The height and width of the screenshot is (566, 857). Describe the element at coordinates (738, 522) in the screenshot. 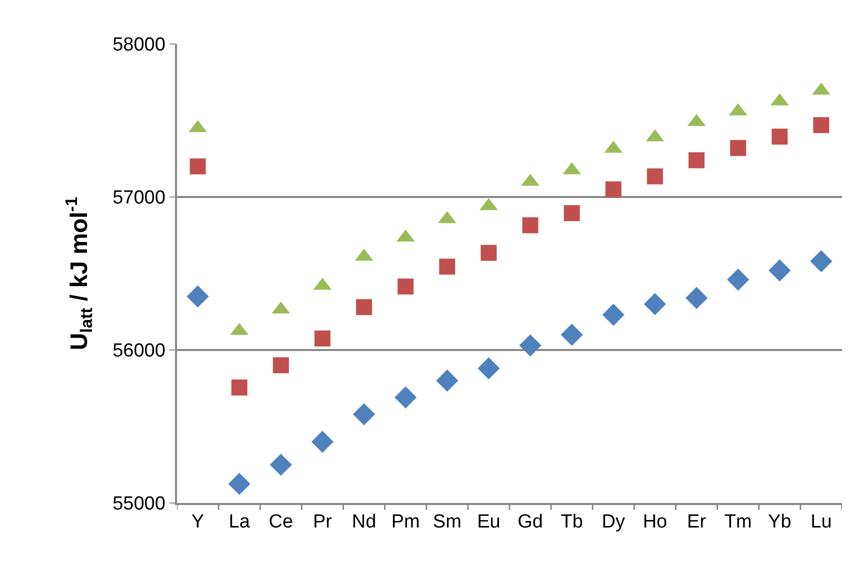

I see `x-tick-label: Tm` at that location.